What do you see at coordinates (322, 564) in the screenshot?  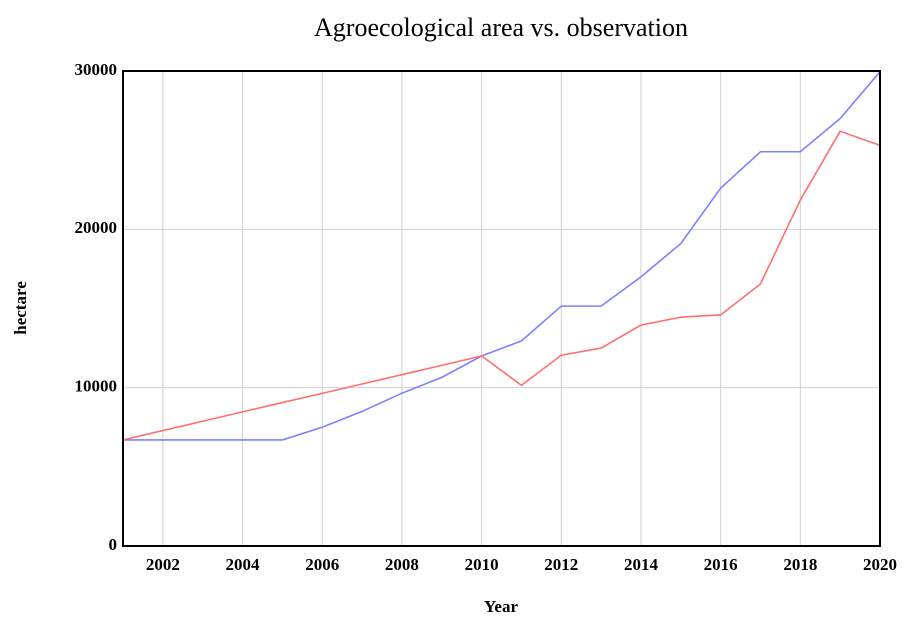 I see `x-tick-label: 2006` at bounding box center [322, 564].